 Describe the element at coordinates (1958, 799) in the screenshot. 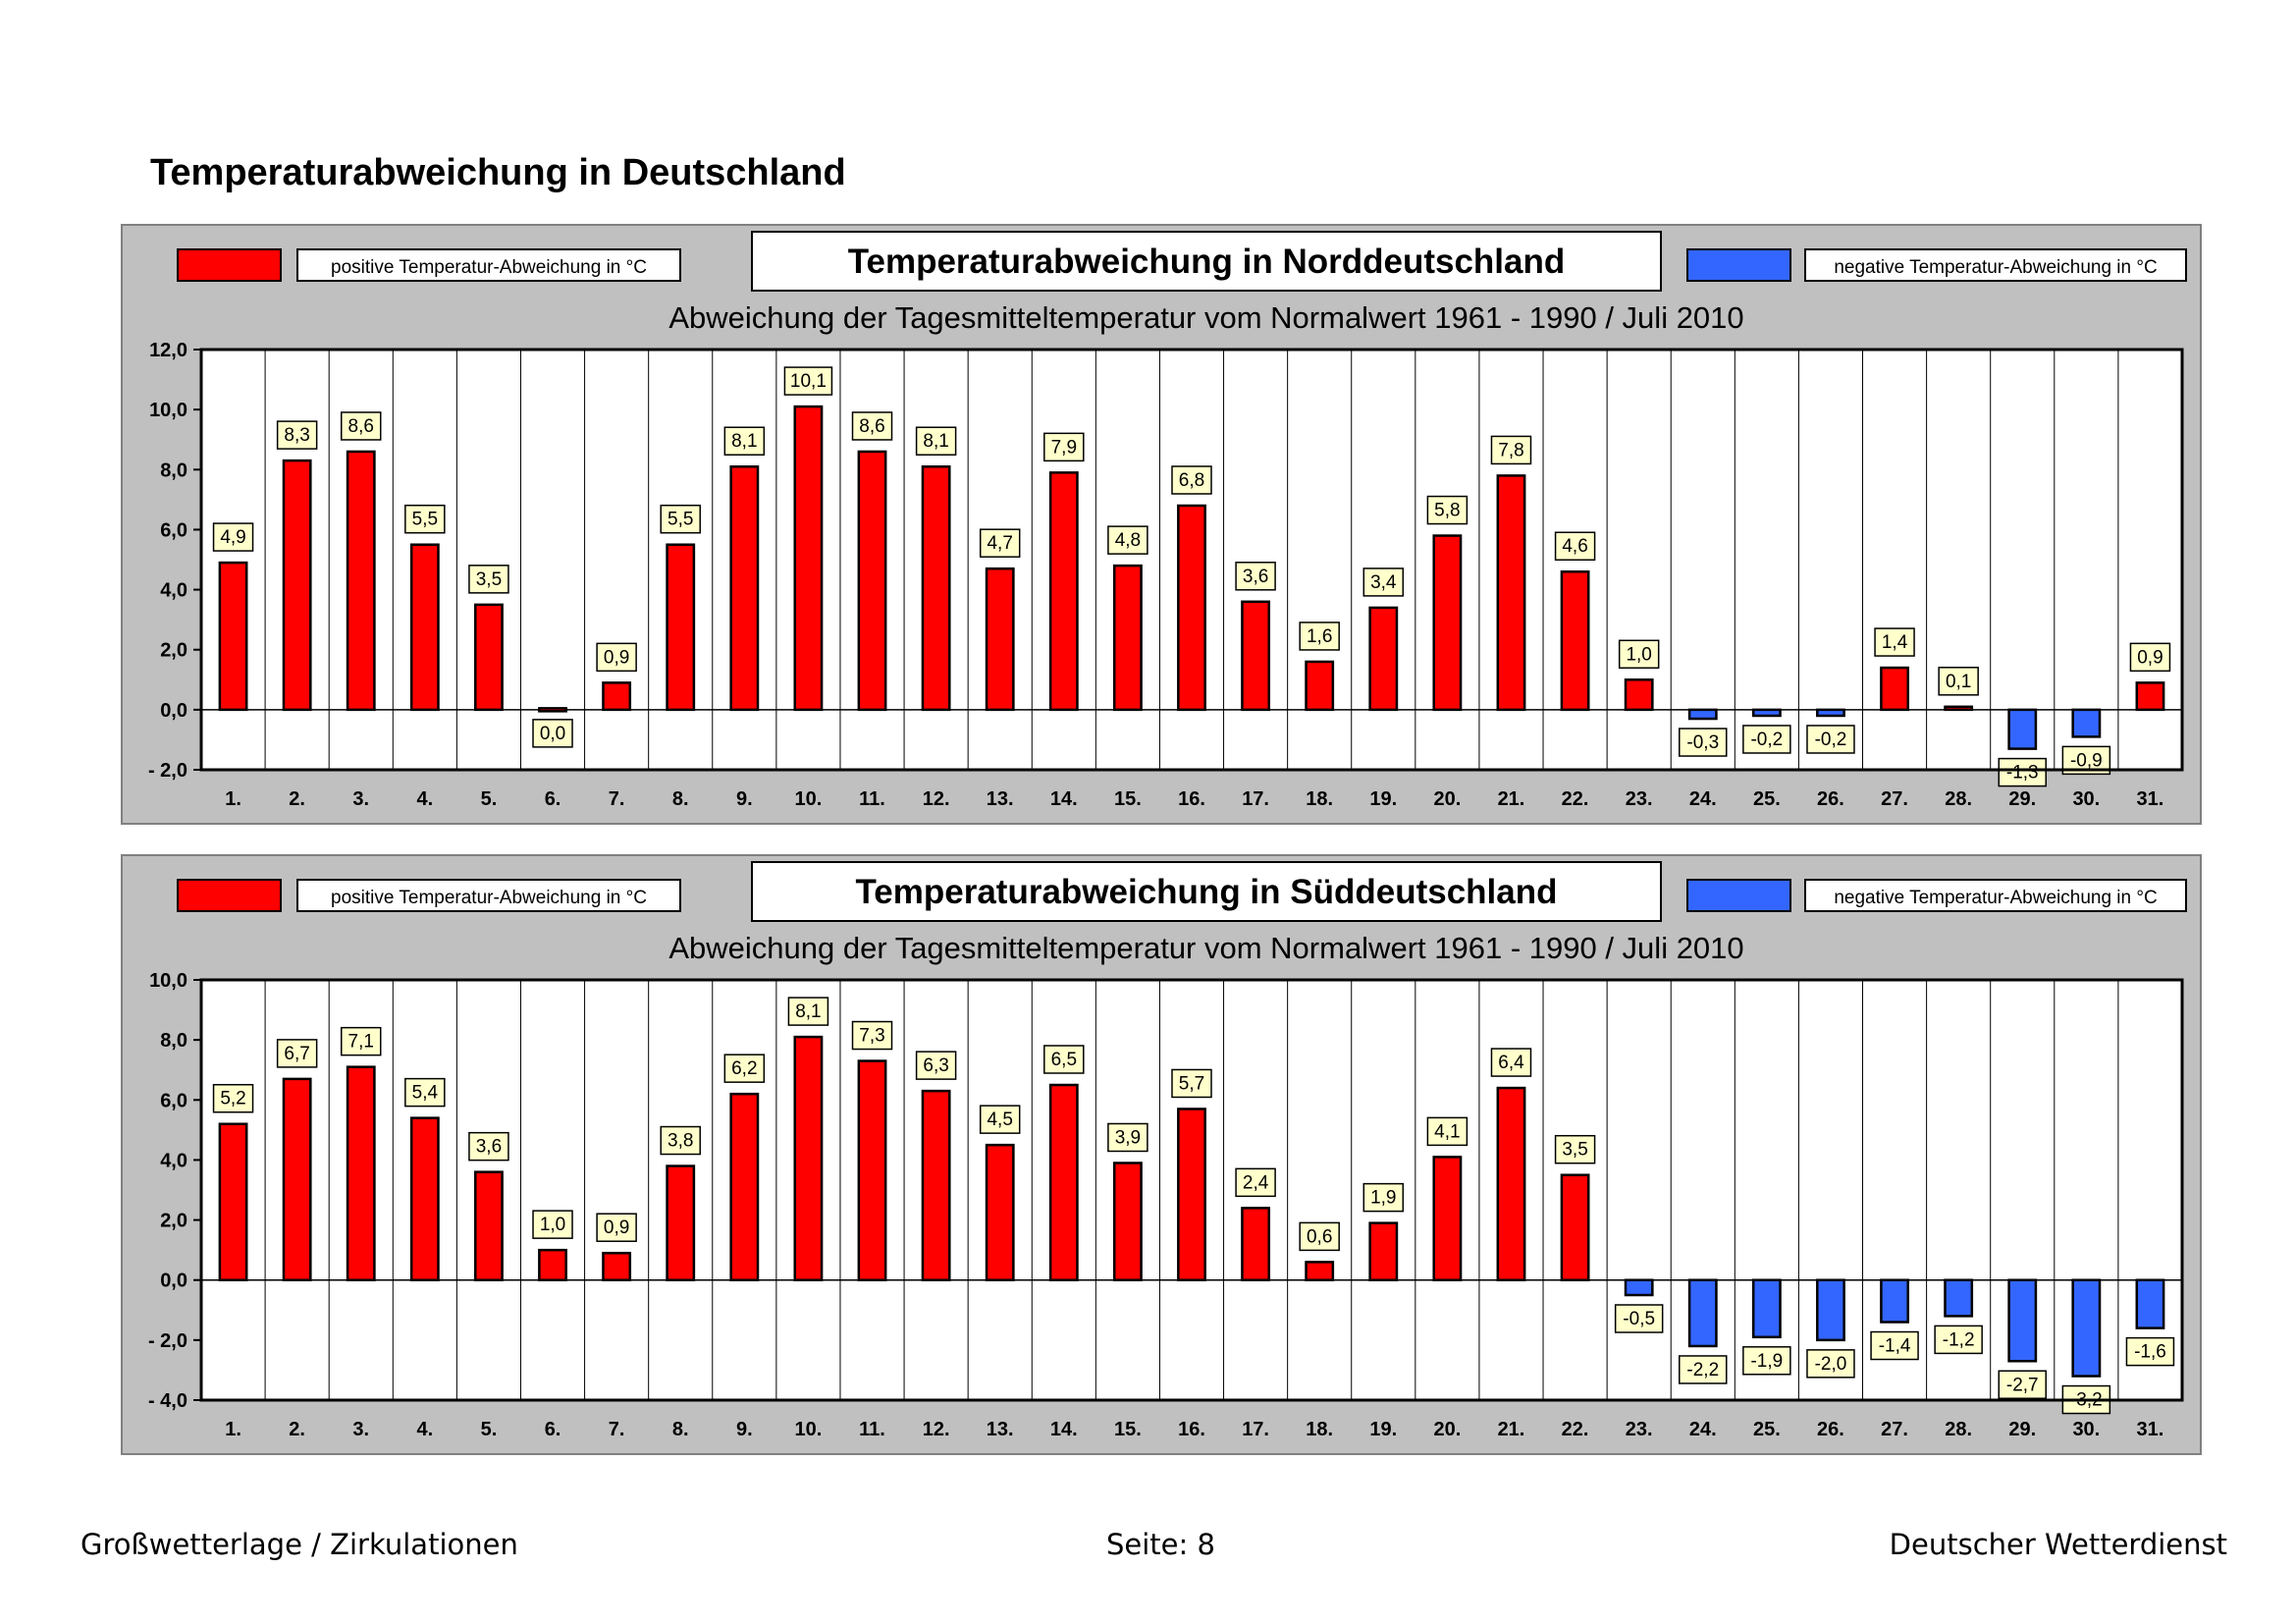

I see `x-tick-label: 28.` at that location.